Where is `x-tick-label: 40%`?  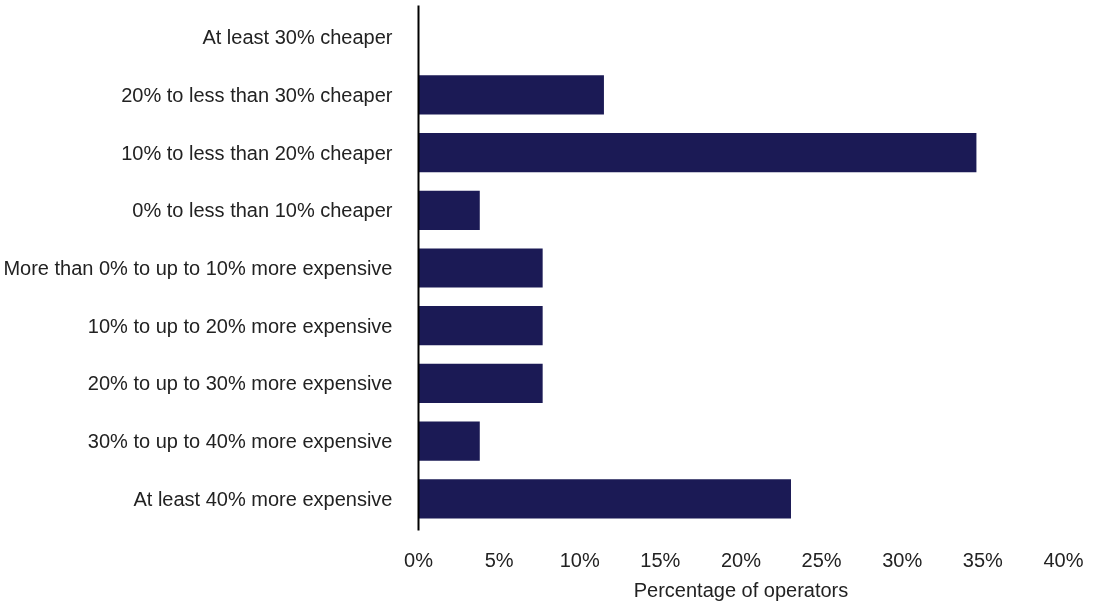
x-tick-label: 40% is located at coordinates (1063, 559).